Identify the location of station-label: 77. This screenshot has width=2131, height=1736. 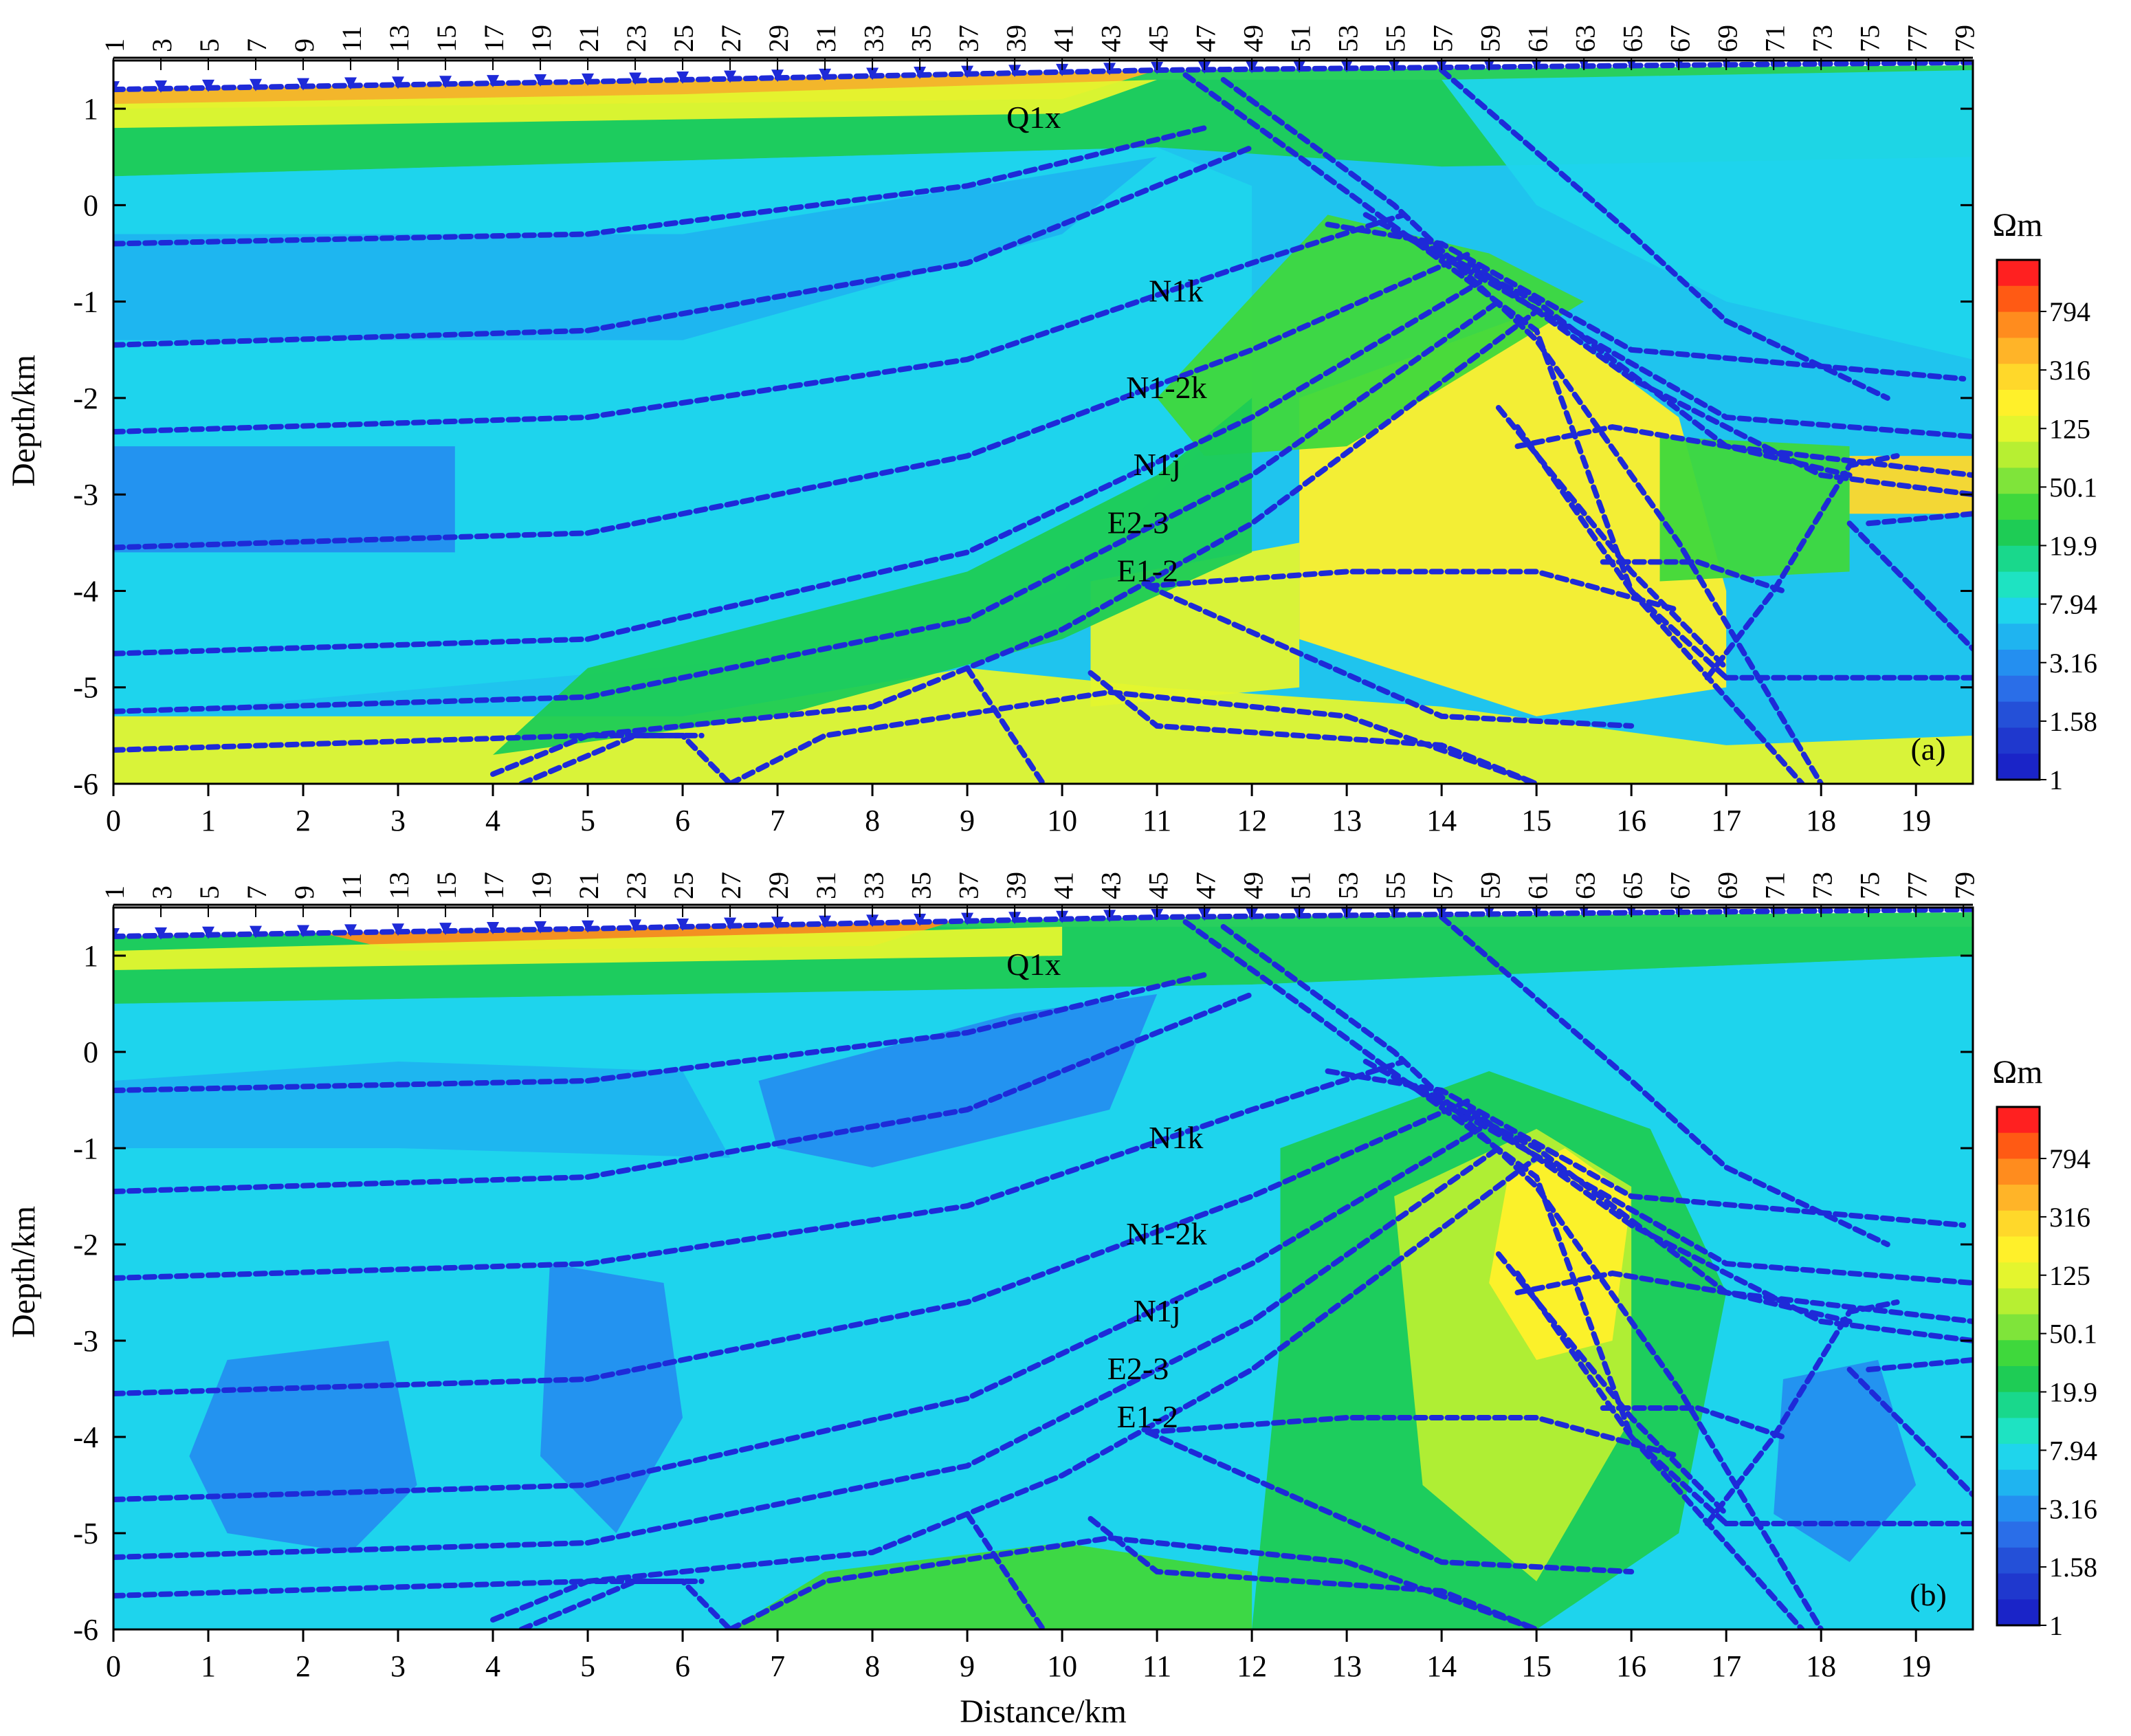
(1916, 38).